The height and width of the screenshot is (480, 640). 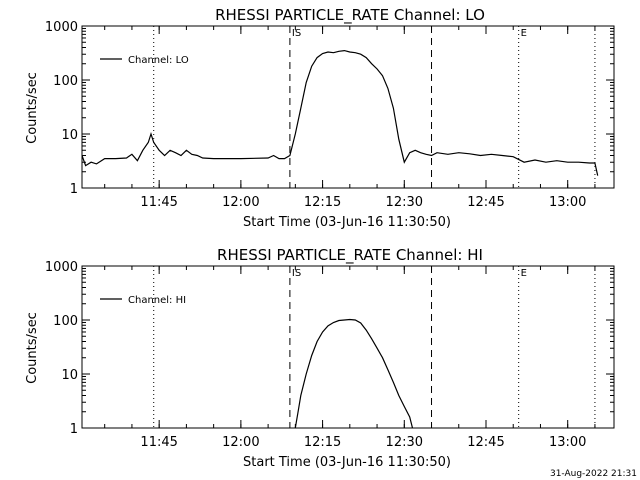 What do you see at coordinates (354, 373) in the screenshot?
I see `series-line` at bounding box center [354, 373].